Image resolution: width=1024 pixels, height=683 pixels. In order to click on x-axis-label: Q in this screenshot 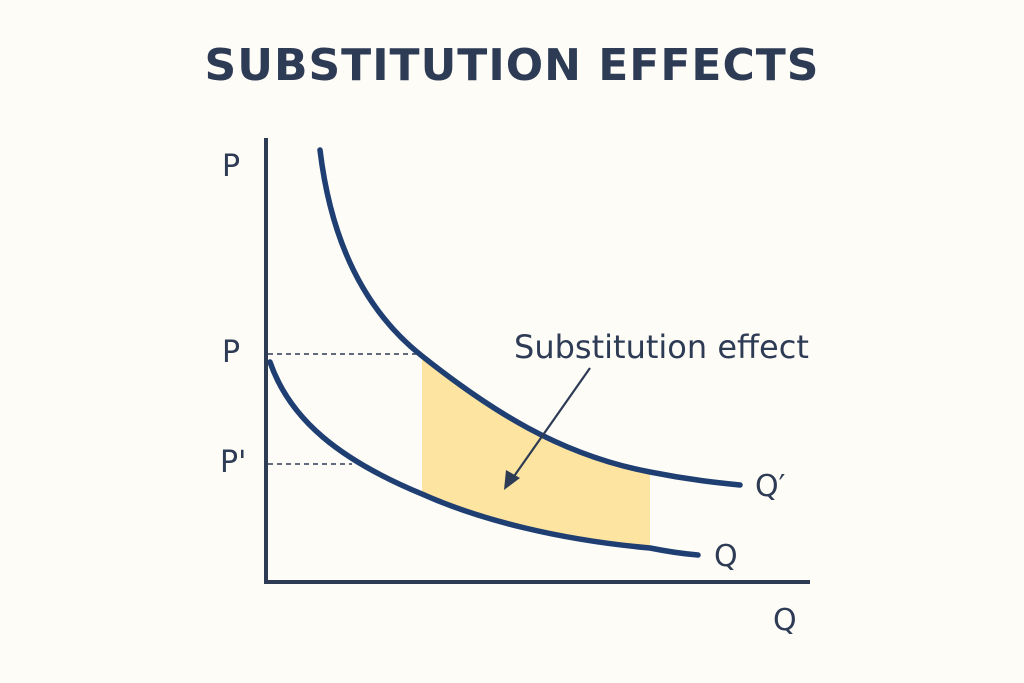, I will do `click(785, 620)`.